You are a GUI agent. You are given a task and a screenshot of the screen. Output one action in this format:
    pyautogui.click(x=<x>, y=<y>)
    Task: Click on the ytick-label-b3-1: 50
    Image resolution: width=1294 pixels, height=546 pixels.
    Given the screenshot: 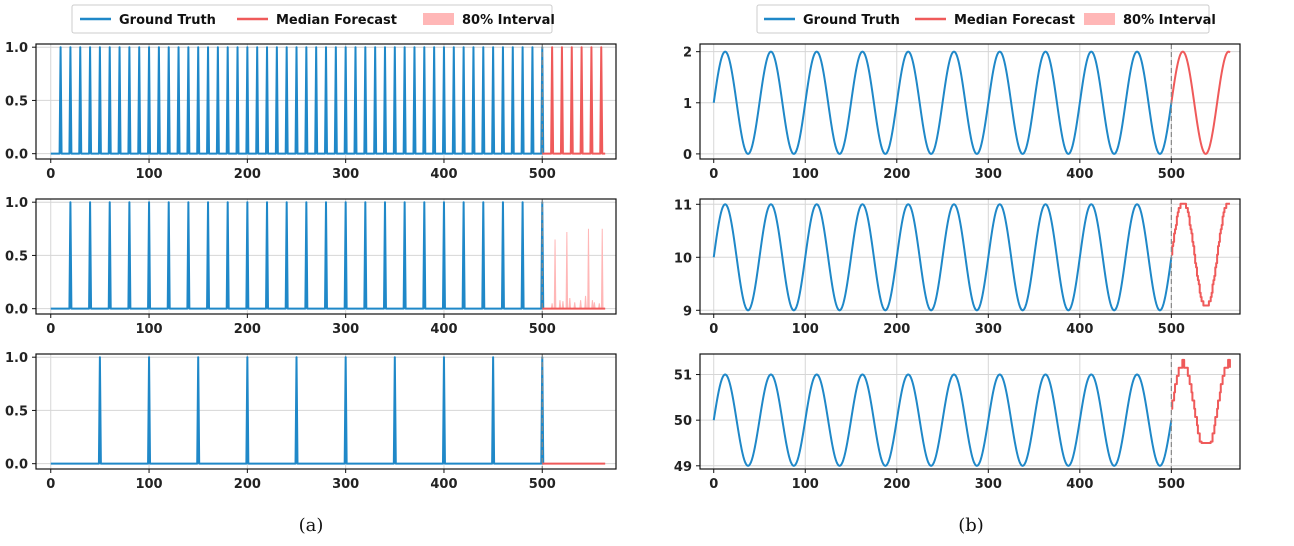 What is the action you would take?
    pyautogui.click(x=683, y=421)
    